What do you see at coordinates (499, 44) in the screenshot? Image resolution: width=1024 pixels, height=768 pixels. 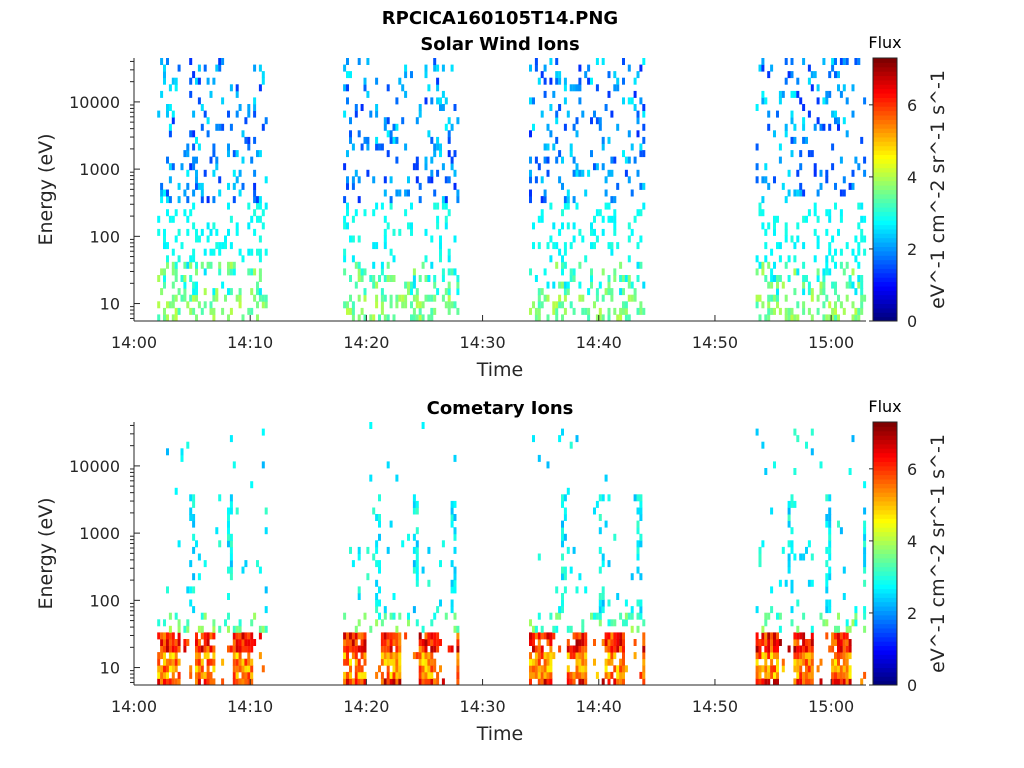 I see `panel-title: Solar Wind Ions` at bounding box center [499, 44].